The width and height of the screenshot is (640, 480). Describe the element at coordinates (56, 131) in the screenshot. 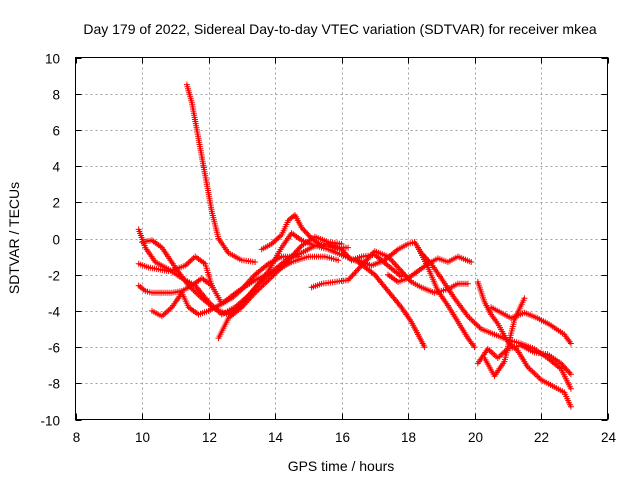

I see `y-tick-label: 6` at that location.